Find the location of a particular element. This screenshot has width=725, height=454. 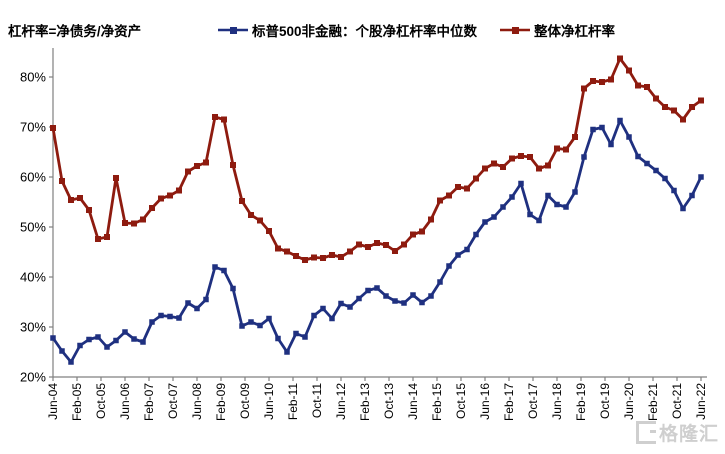

svg-text: Feb-07 is located at coordinates (149, 402).